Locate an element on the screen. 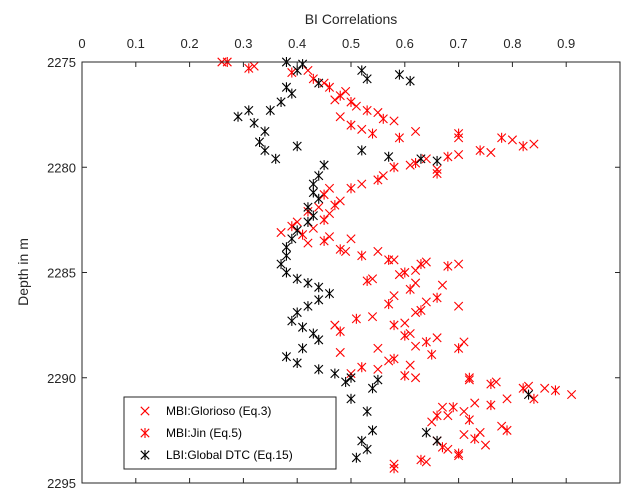 This screenshot has width=639, height=495. y-tick-label: 2290 is located at coordinates (61, 378).